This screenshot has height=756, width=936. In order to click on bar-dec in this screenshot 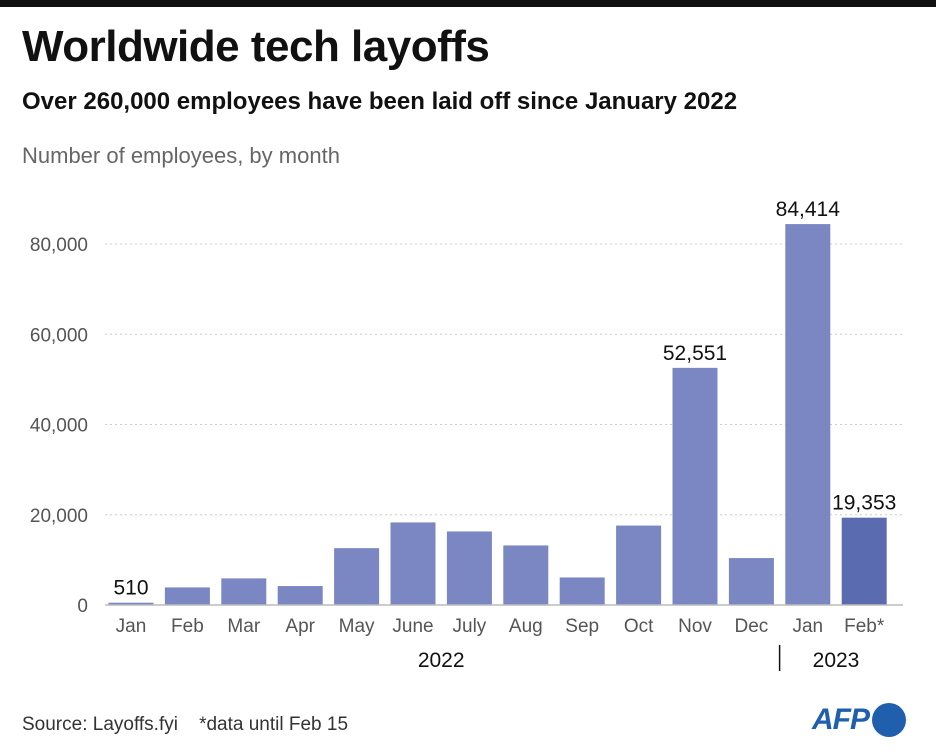, I will do `click(751, 581)`.